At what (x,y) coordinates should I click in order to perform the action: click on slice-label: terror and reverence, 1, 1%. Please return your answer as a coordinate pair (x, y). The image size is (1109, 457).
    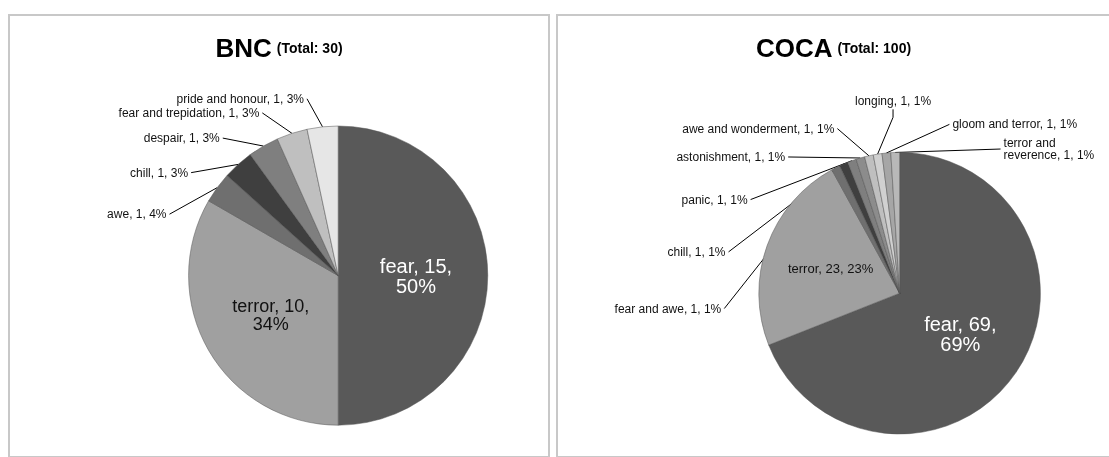
    Looking at the image, I should click on (1049, 149).